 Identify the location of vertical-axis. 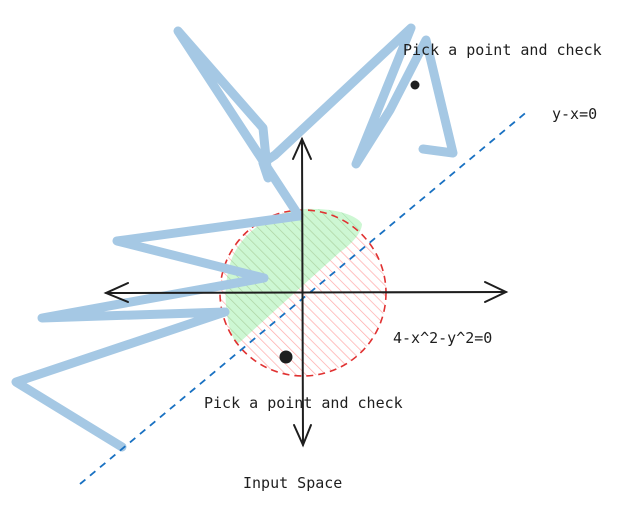
(302, 292).